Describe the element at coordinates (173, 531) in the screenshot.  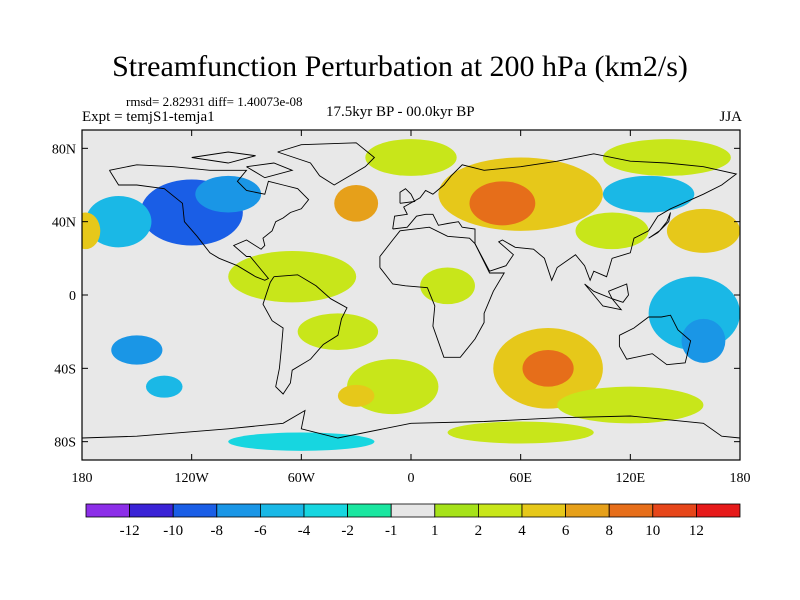
I see `colorbar-label: -10` at that location.